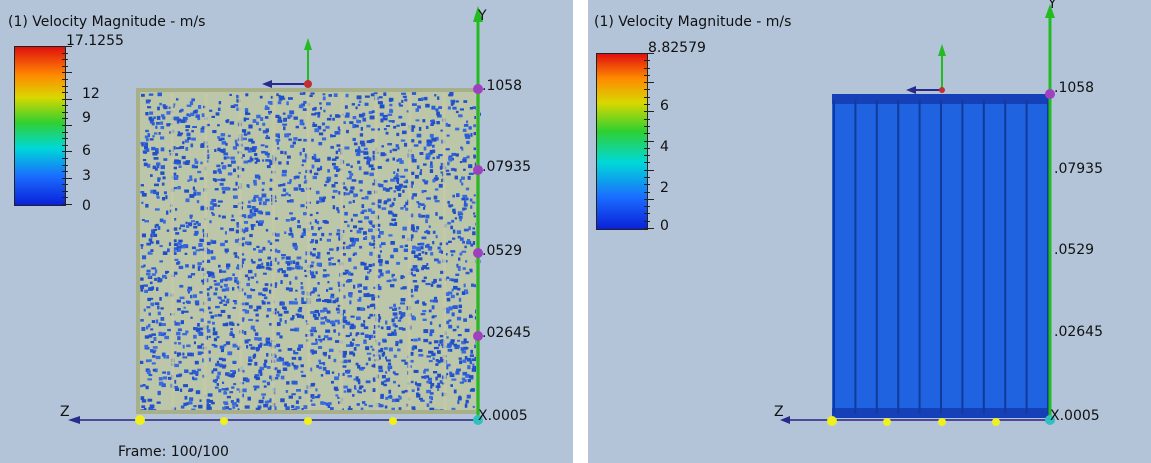 The image size is (1151, 463). What do you see at coordinates (86, 176) in the screenshot?
I see `left-colorbar-tick: 3` at bounding box center [86, 176].